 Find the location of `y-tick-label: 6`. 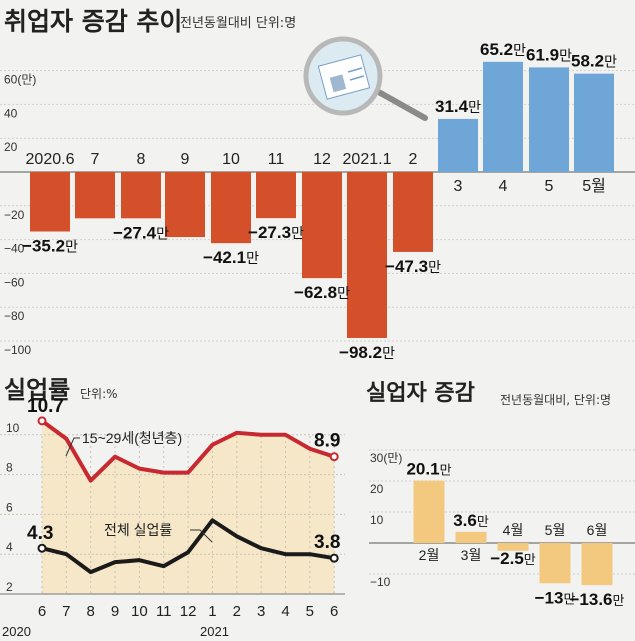

y-tick-label: 6 is located at coordinates (9, 507).